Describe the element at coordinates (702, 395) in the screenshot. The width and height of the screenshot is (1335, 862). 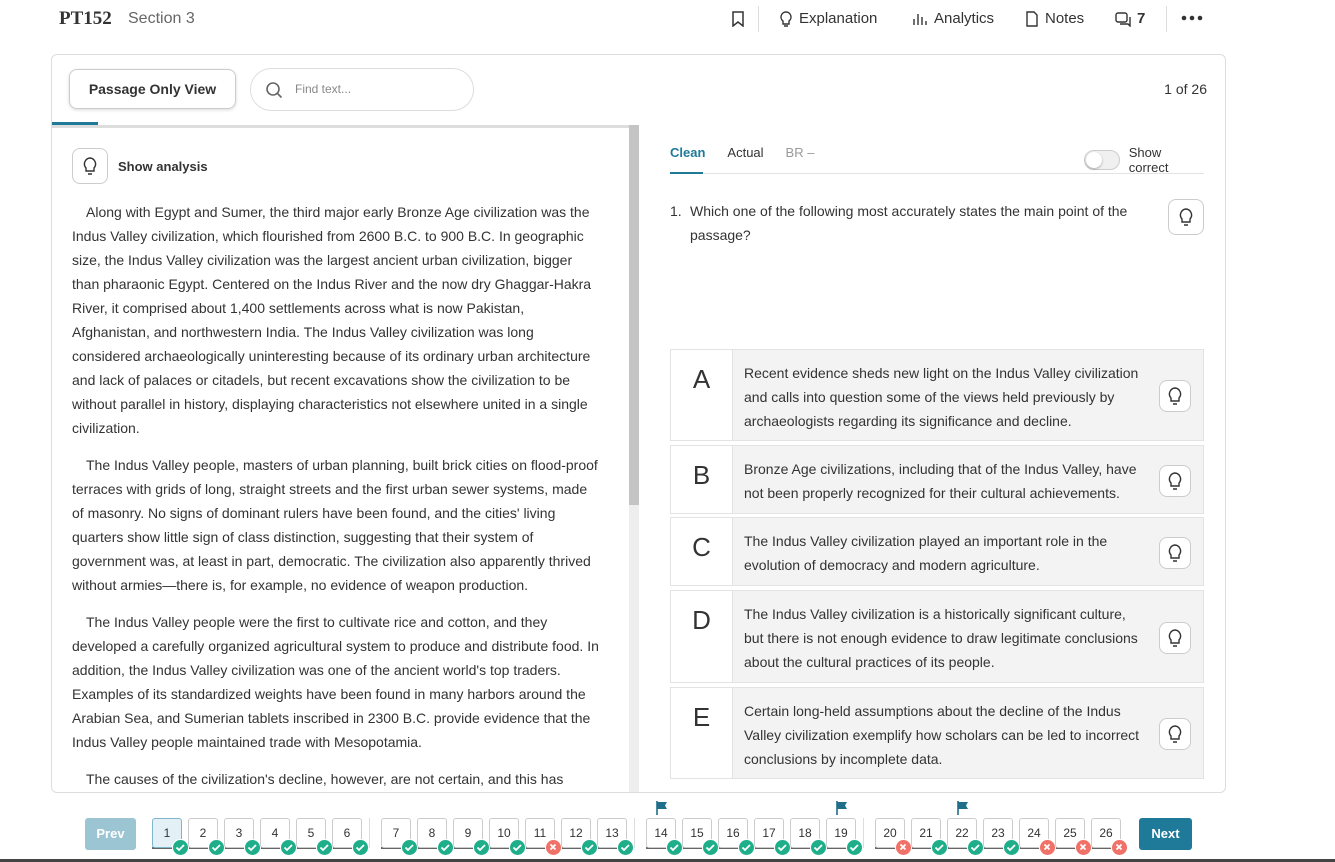
I see `choice-letter: A` at that location.